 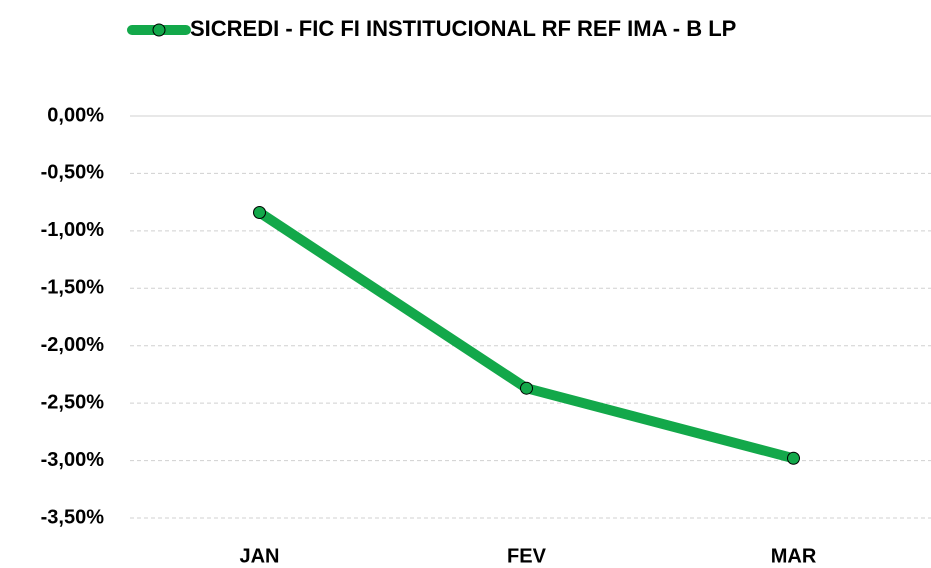 I want to click on y-tick-label: -2,00%, so click(x=73, y=345).